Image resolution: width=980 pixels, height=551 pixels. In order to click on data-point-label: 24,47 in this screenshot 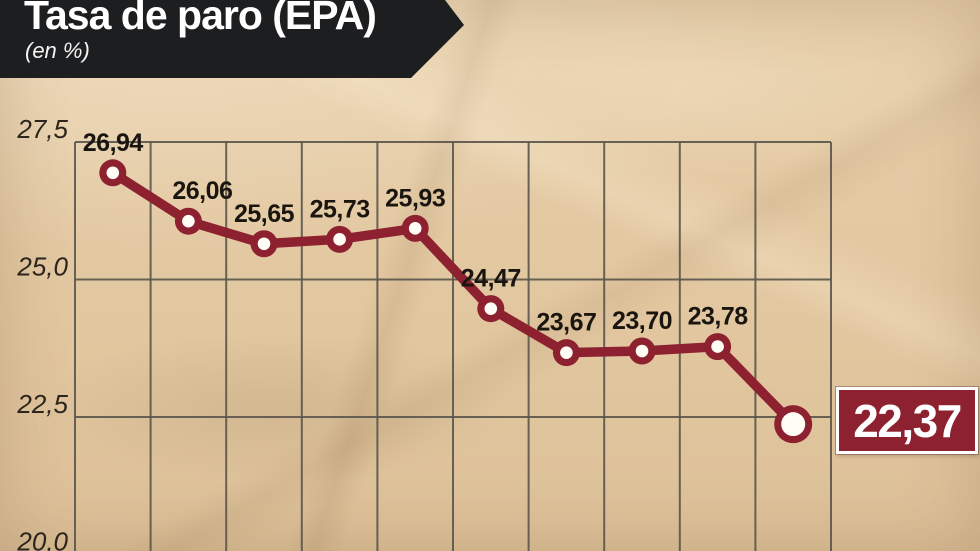, I will do `click(491, 279)`.